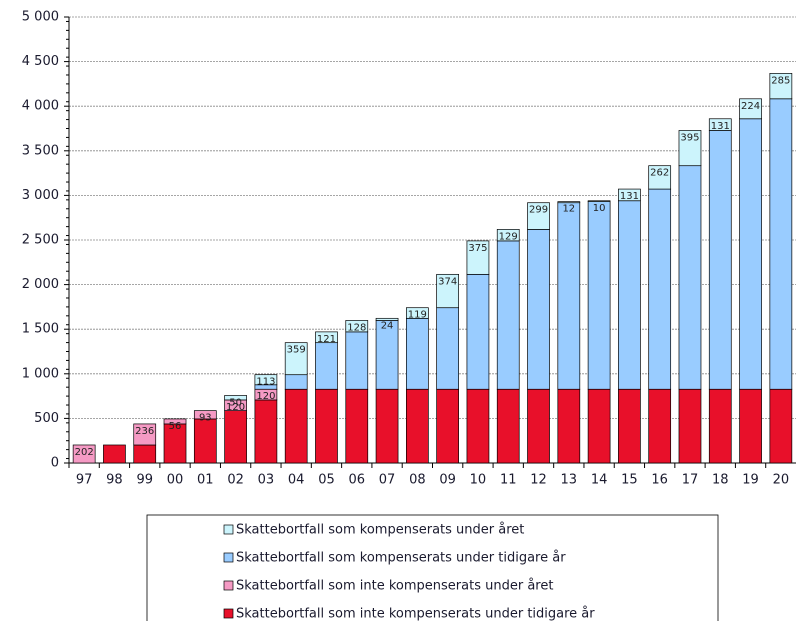 The width and height of the screenshot is (797, 621). I want to click on value-label: 50, so click(235, 402).